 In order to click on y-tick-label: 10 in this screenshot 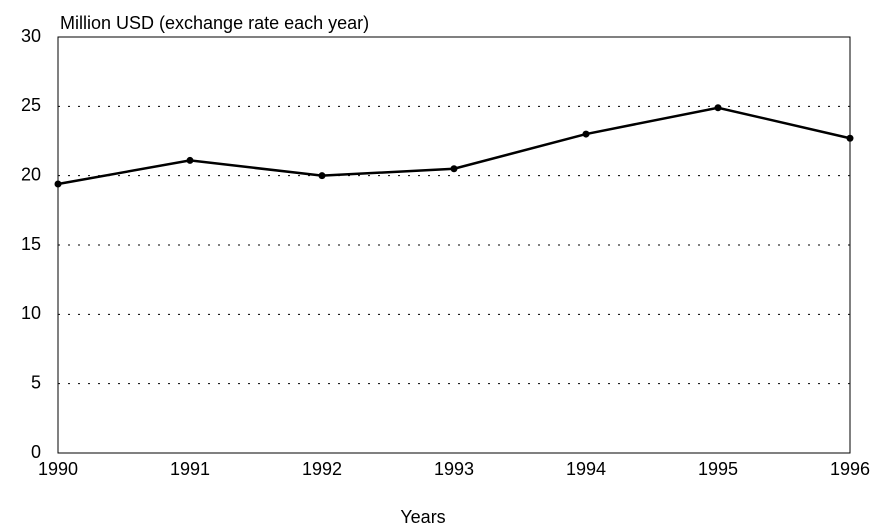, I will do `click(31, 313)`.